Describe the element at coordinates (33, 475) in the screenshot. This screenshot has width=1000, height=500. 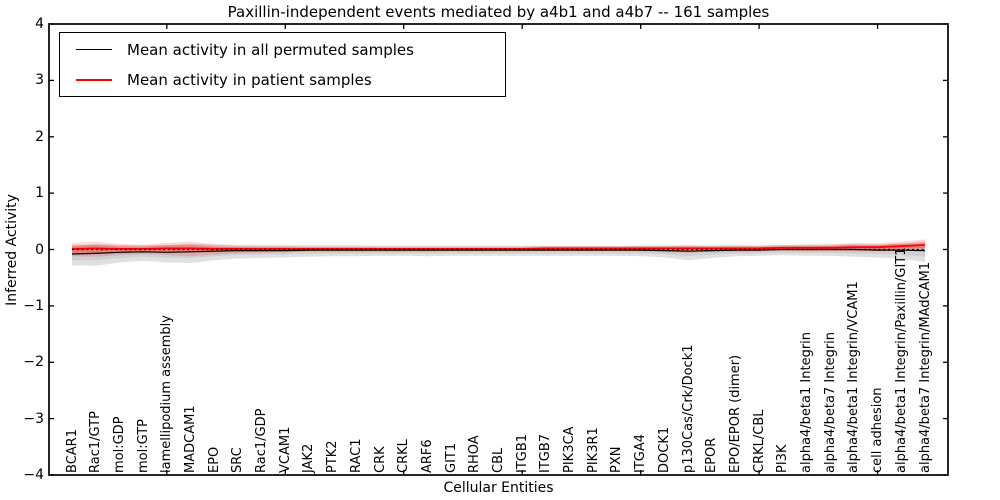
I see `y-tick-label: −4` at that location.